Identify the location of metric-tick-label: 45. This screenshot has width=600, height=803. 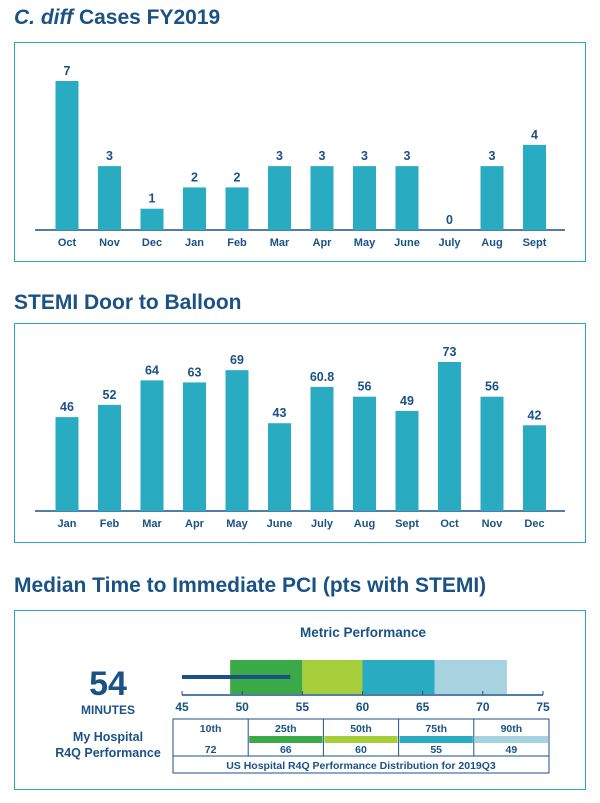
(182, 707).